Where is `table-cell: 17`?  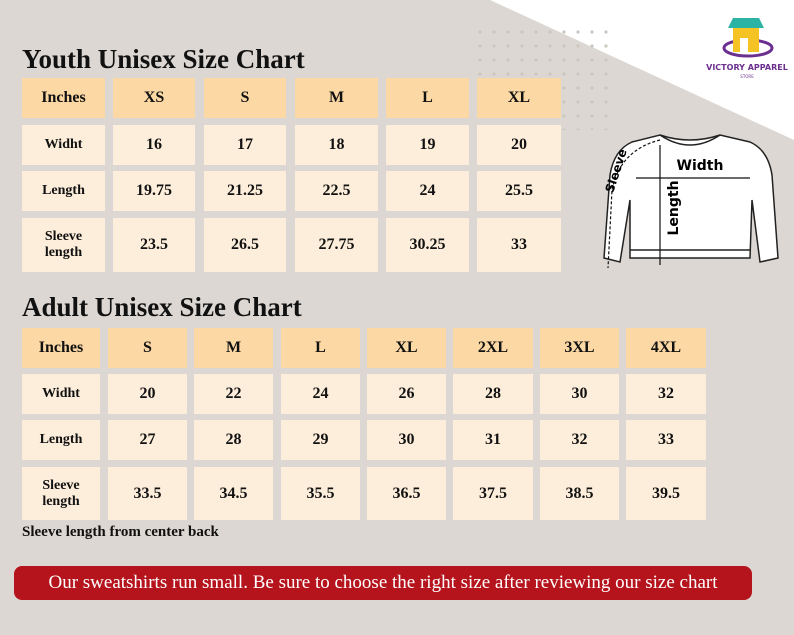 table-cell: 17 is located at coordinates (245, 145).